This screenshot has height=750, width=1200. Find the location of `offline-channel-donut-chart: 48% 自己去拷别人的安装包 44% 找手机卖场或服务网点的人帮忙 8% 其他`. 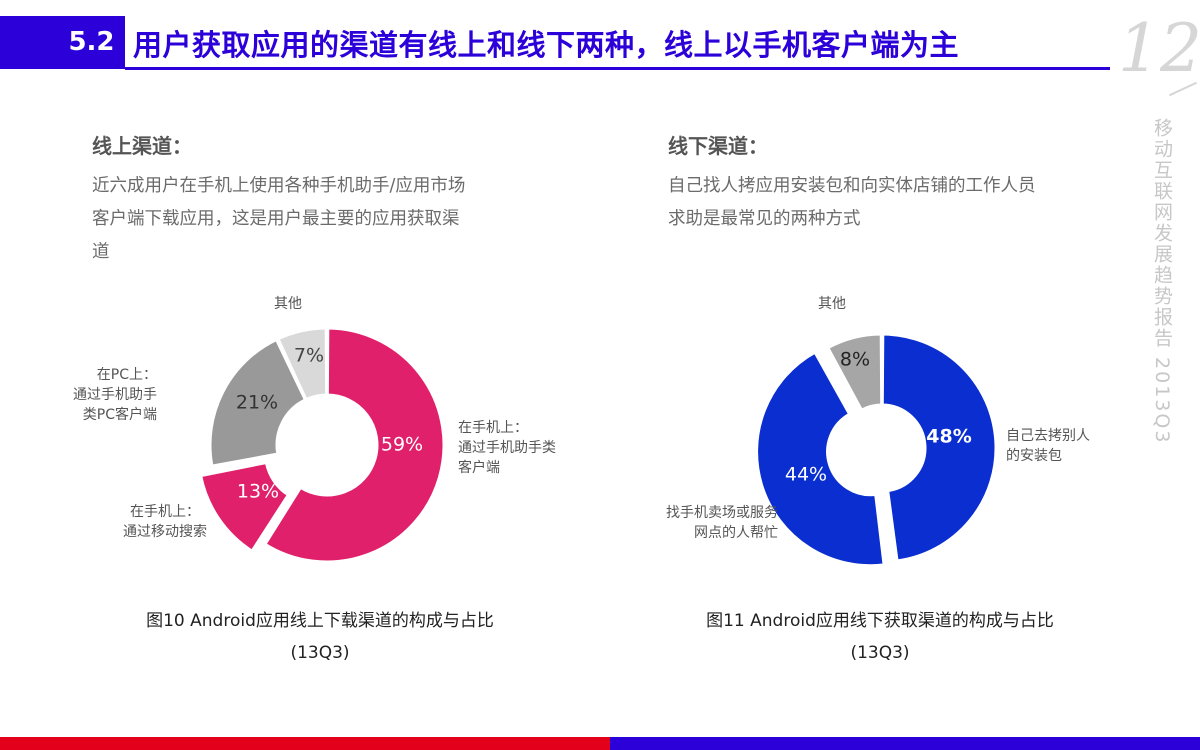

offline-channel-donut-chart: 48% 自己去拷别人的安装包 44% 找手机卖场或服务网点的人帮忙 8% 其他 is located at coordinates (878, 432).